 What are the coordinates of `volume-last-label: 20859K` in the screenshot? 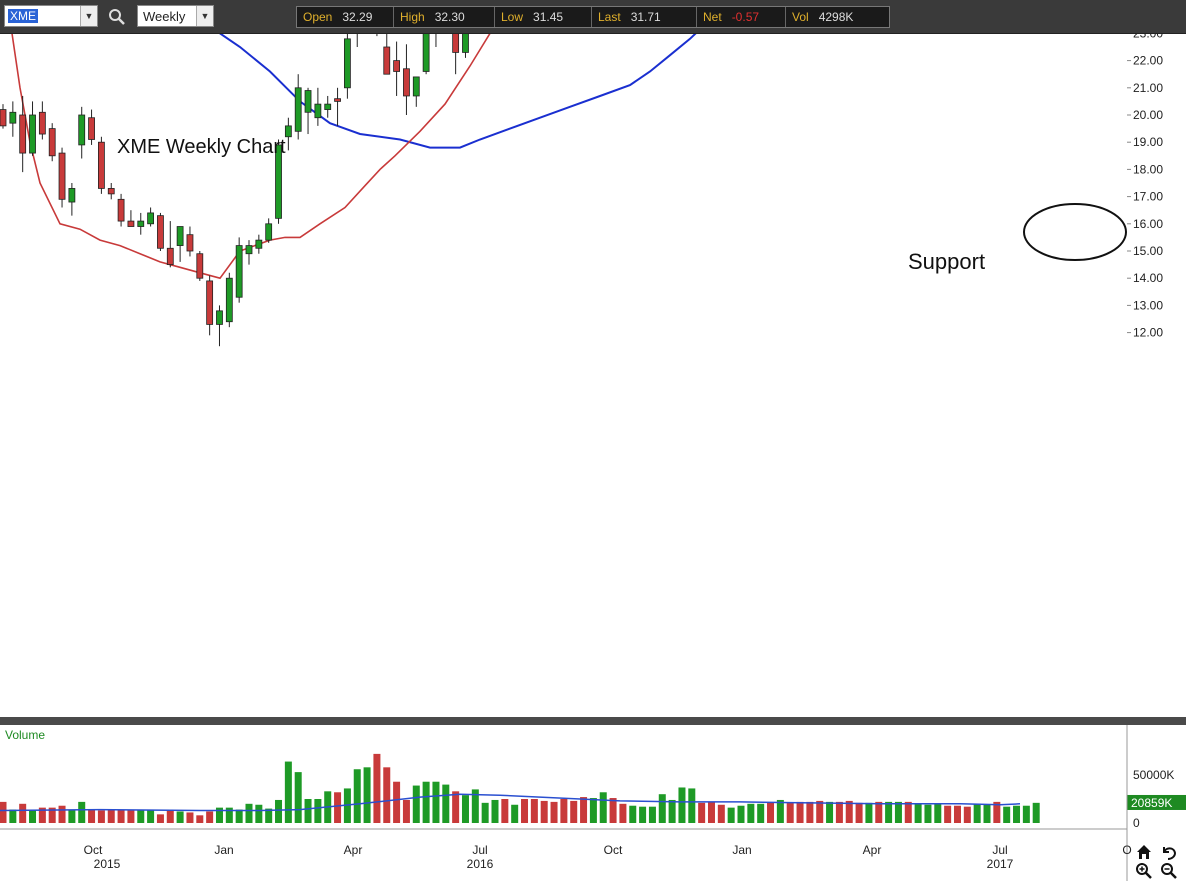 It's located at (1151, 803).